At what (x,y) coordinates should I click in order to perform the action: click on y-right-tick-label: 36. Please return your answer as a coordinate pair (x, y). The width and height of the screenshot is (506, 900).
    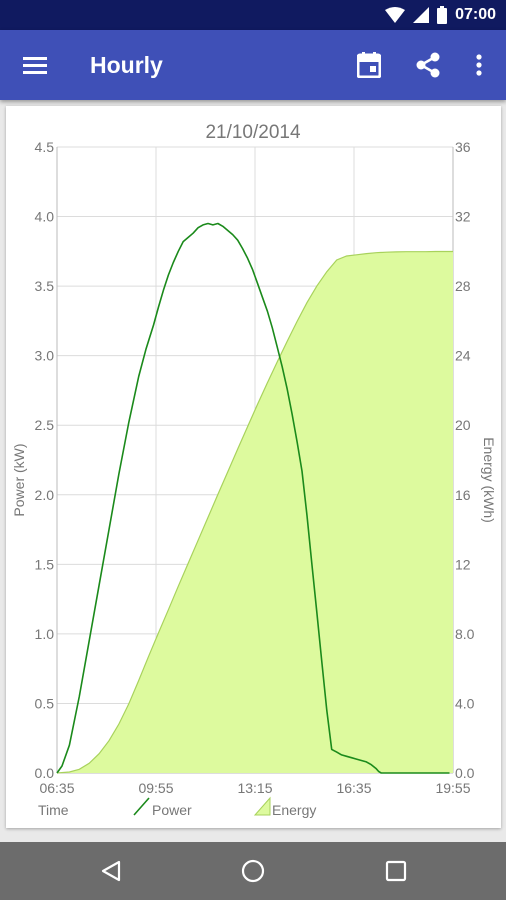
    Looking at the image, I should click on (463, 147).